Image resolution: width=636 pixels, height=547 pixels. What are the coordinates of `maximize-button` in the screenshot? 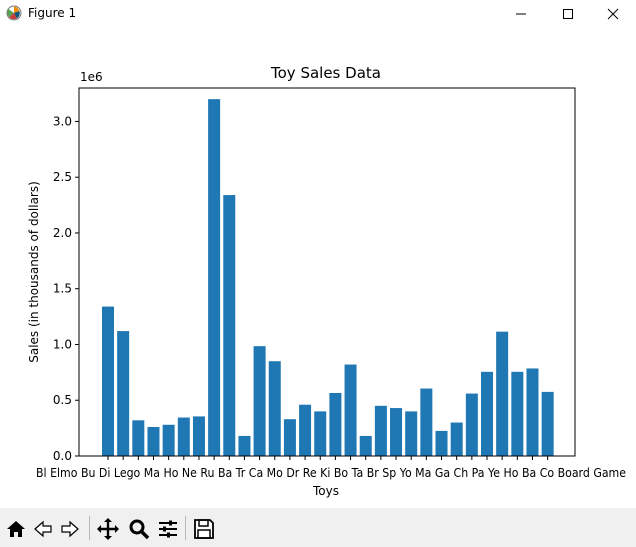 It's located at (568, 14).